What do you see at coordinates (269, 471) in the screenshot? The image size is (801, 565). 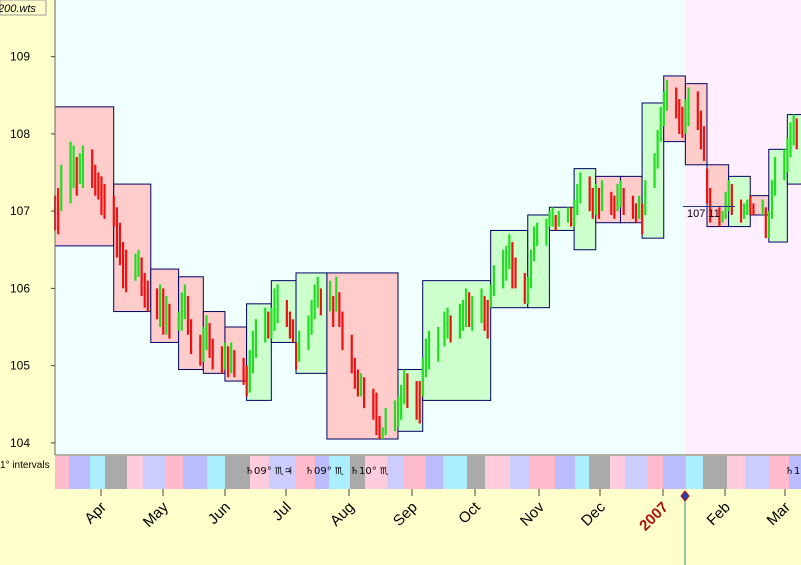 I see `aspect-glyph-label: ♄09° ♏♃` at bounding box center [269, 471].